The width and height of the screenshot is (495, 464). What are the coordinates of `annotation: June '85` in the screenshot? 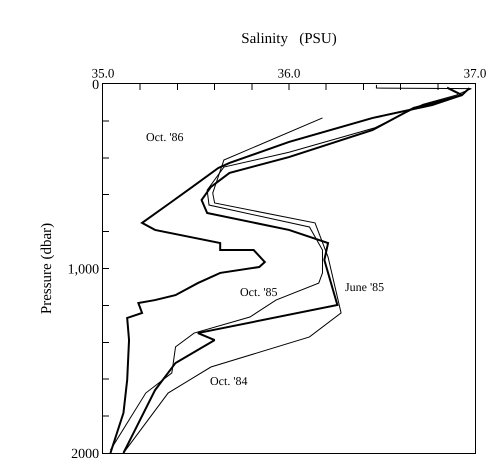 It's located at (364, 287).